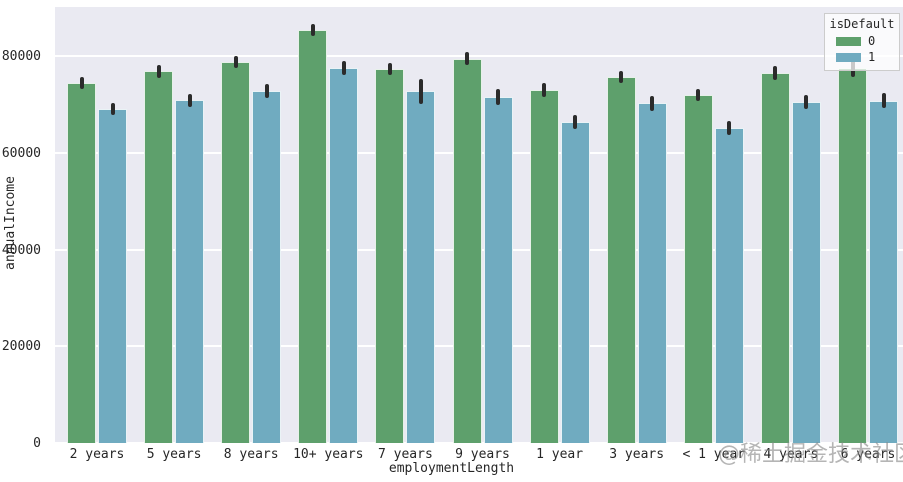  What do you see at coordinates (174, 454) in the screenshot?
I see `x-tick-label: 5 years` at bounding box center [174, 454].